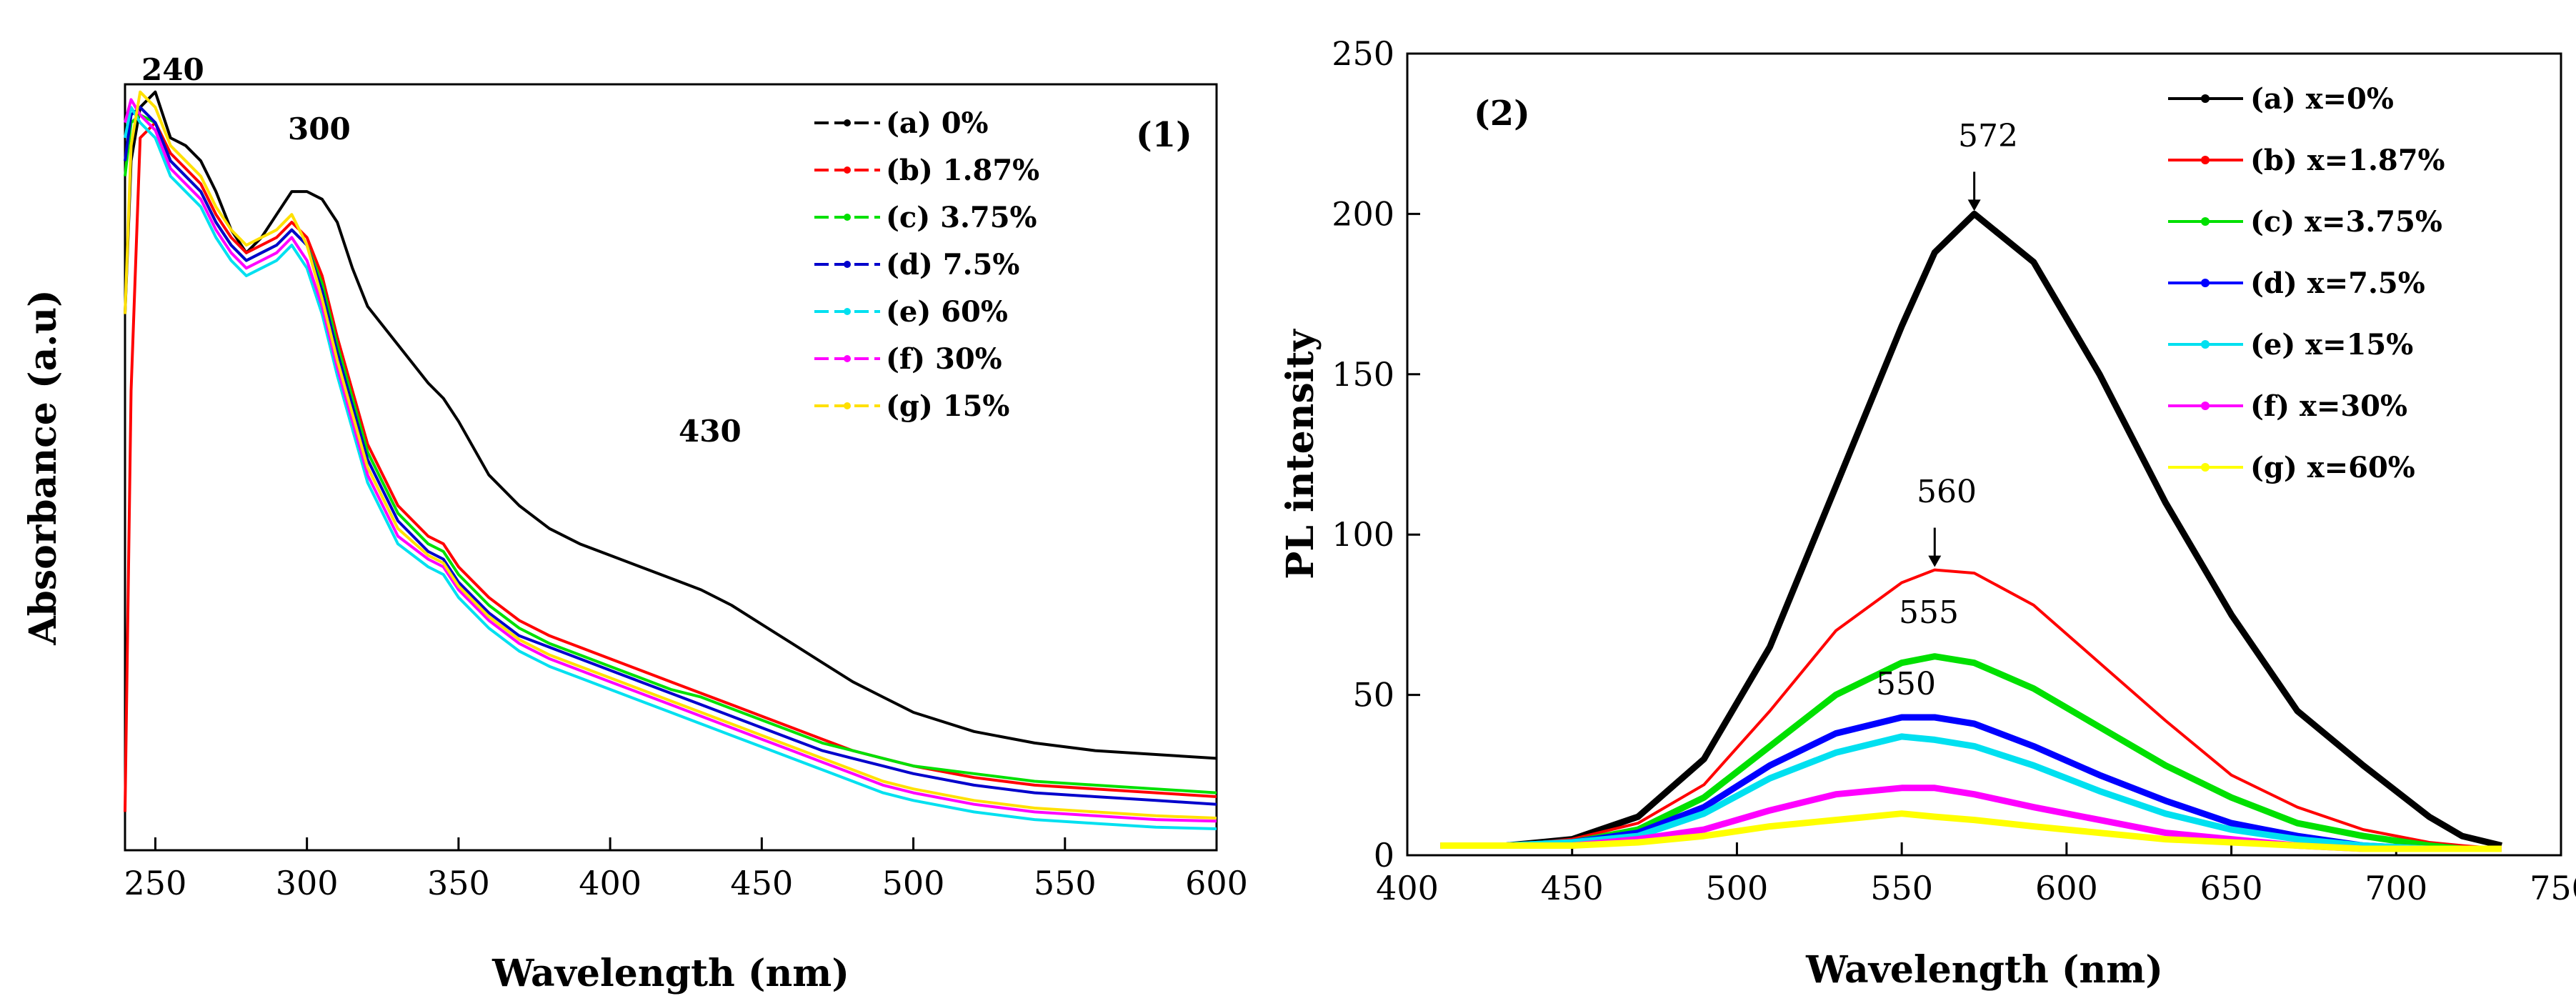 The image size is (2576, 1006). I want to click on panel-2-annotation-572: 572, so click(1988, 136).